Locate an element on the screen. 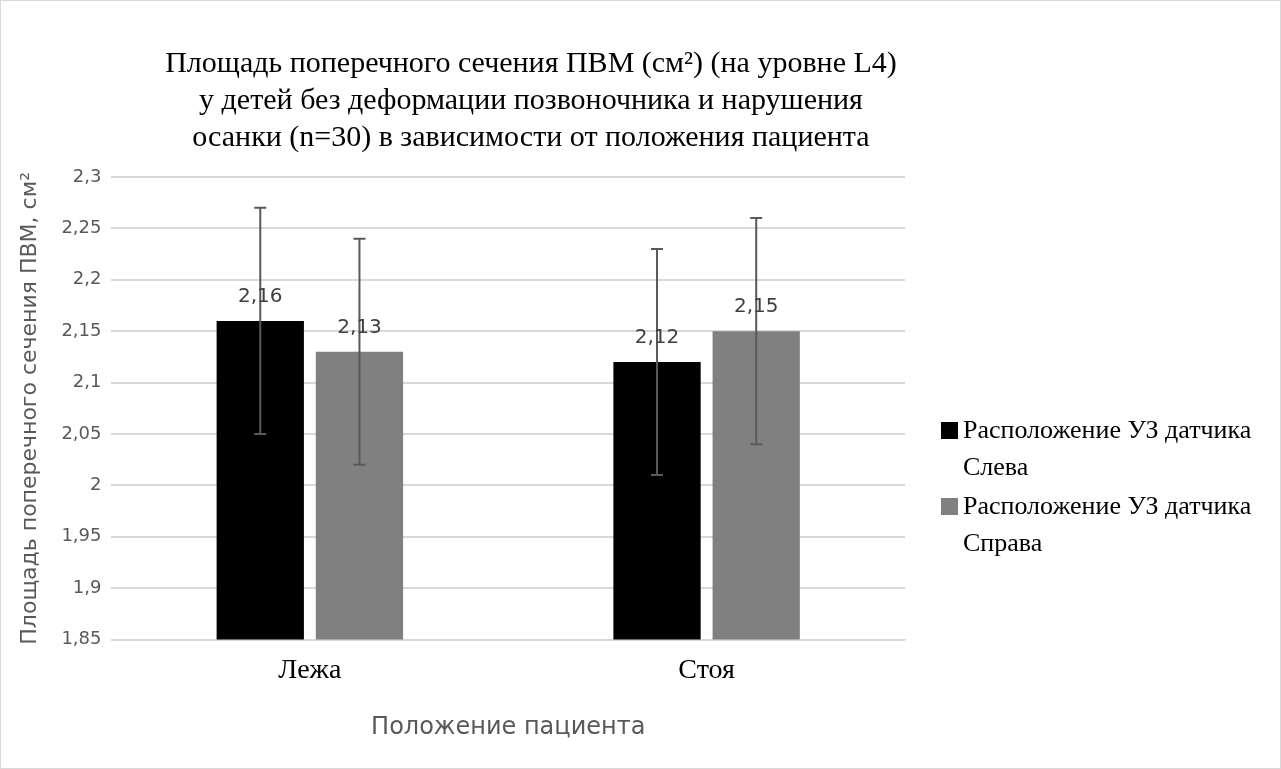 The width and height of the screenshot is (1281, 769). y-axis-title: Площадь поперечного сечения ПВМ, см² is located at coordinates (28, 408).